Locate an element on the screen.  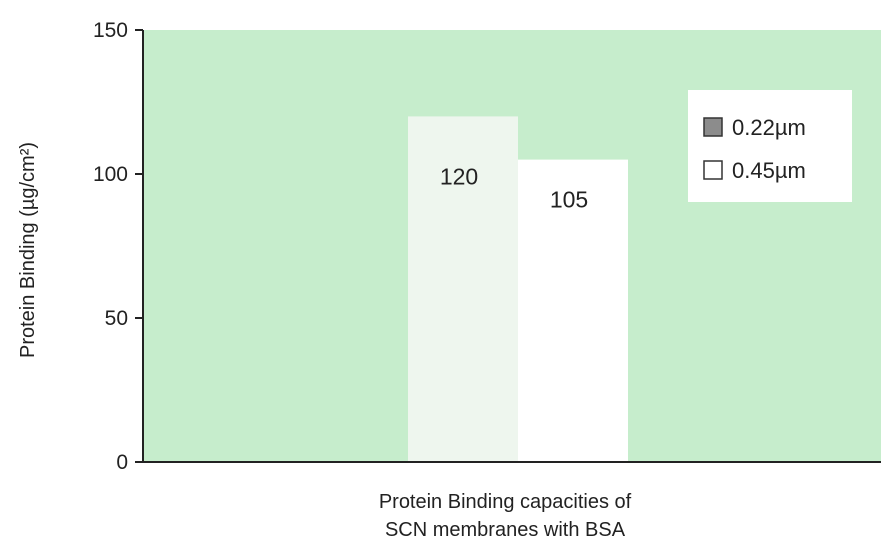
y-tick-label: 0 is located at coordinates (122, 462).